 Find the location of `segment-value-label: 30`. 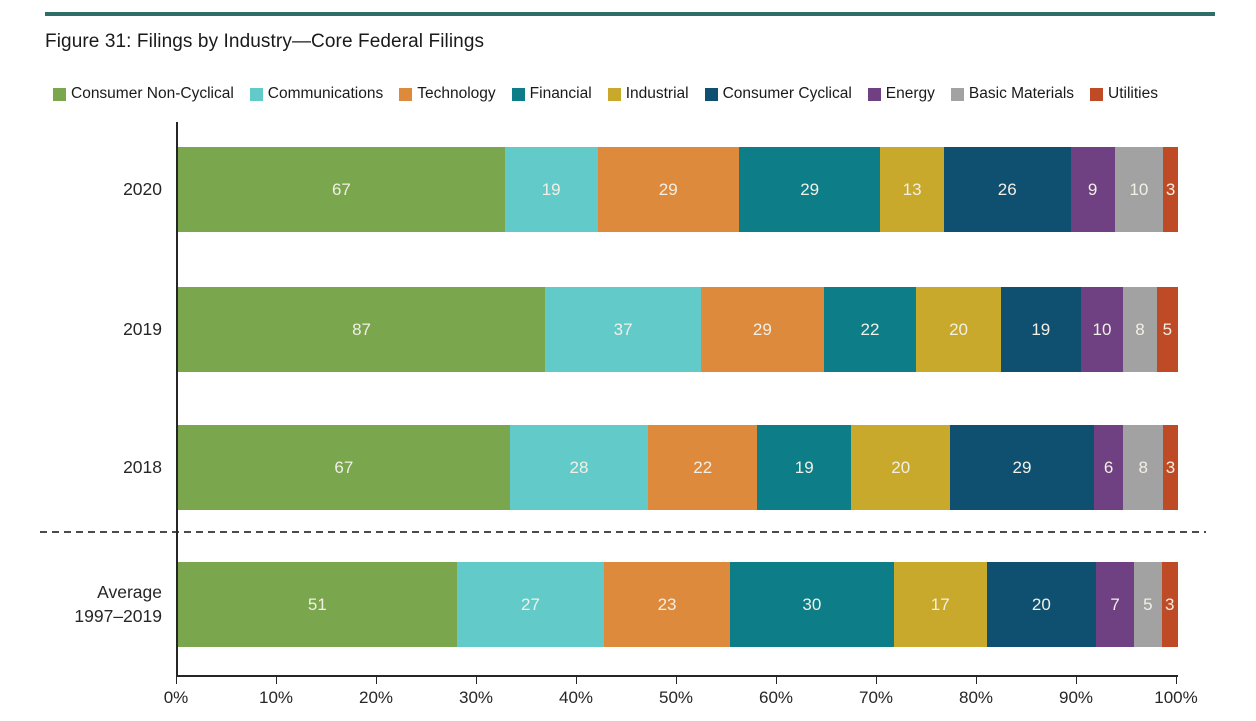

segment-value-label: 30 is located at coordinates (812, 604).